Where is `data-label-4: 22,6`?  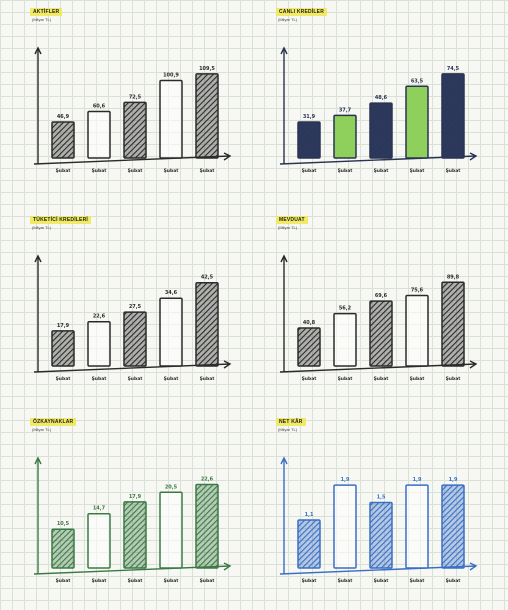 data-label-4: 22,6 is located at coordinates (207, 480).